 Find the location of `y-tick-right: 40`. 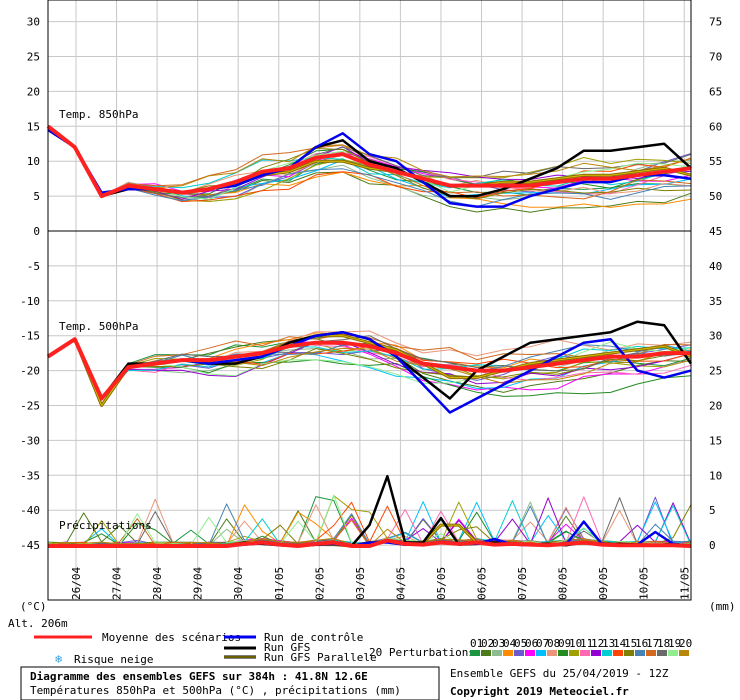

y-tick-right: 40 is located at coordinates (715, 266).